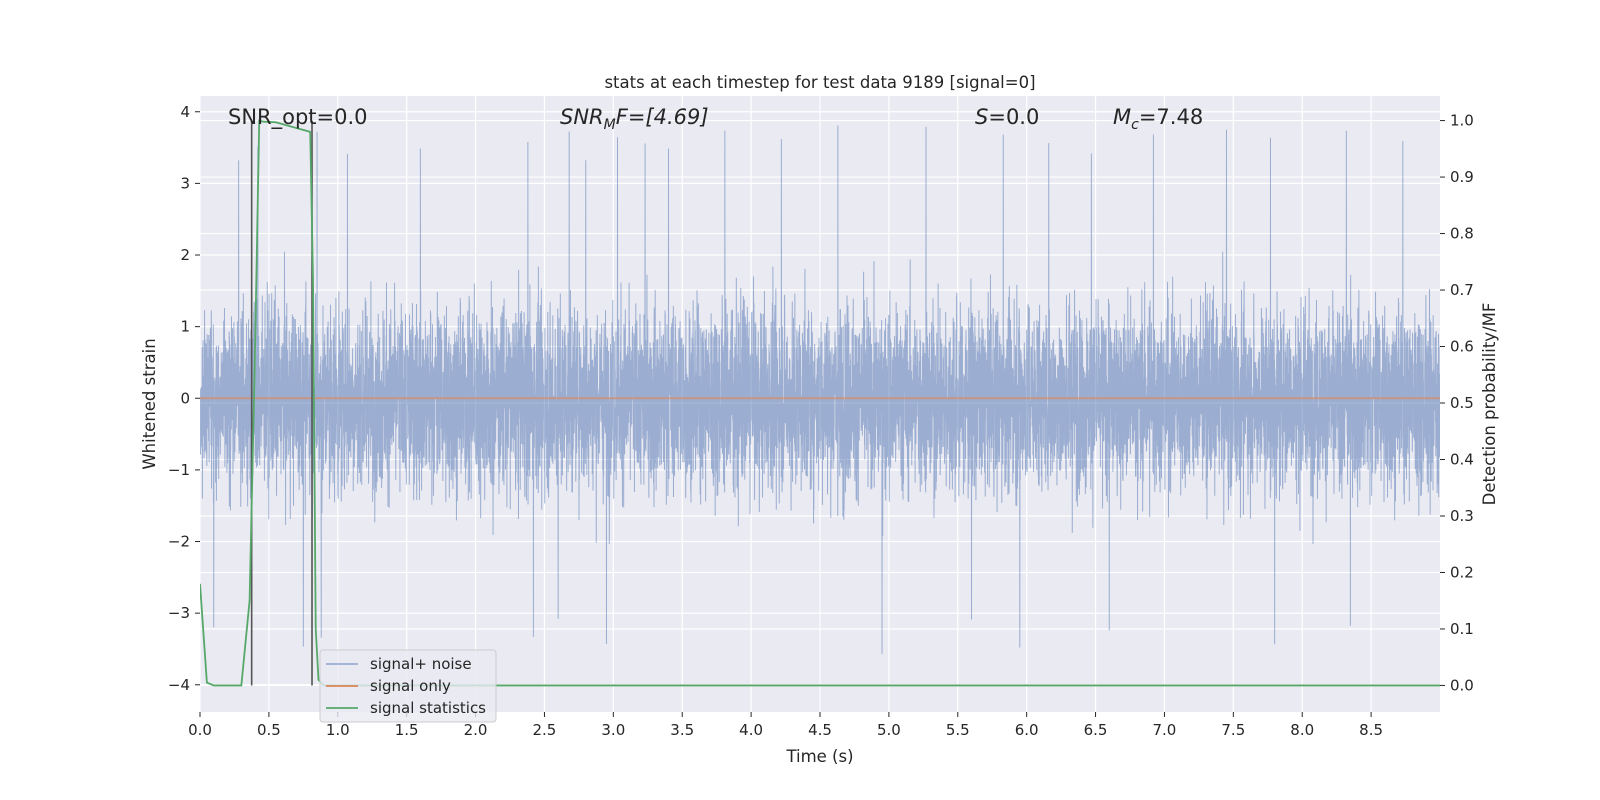 This screenshot has height=800, width=1600. Describe the element at coordinates (428, 708) in the screenshot. I see `legend-label-signal-statistics: signal statistics` at that location.